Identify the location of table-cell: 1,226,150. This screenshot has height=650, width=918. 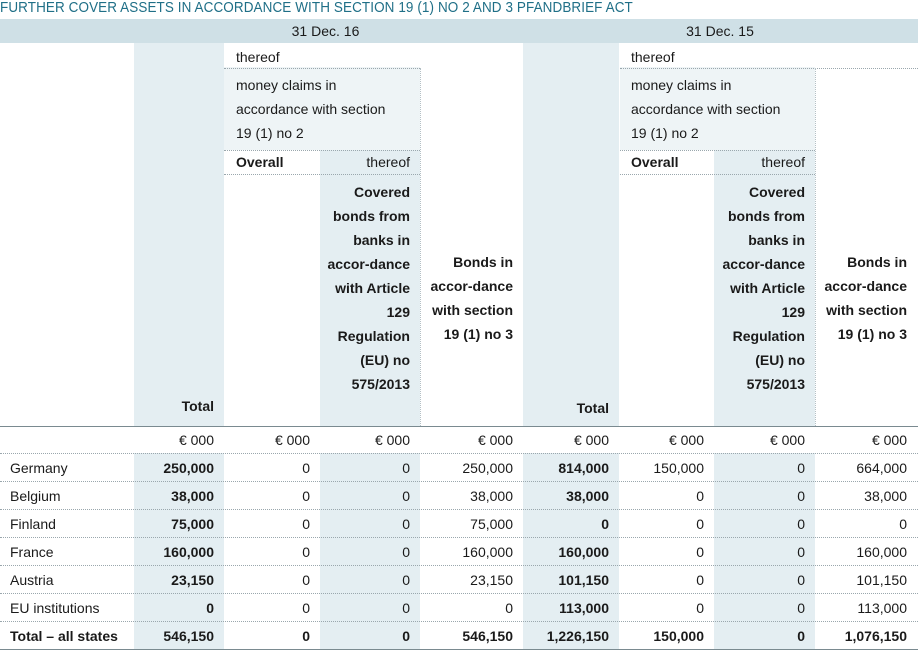
(577, 636).